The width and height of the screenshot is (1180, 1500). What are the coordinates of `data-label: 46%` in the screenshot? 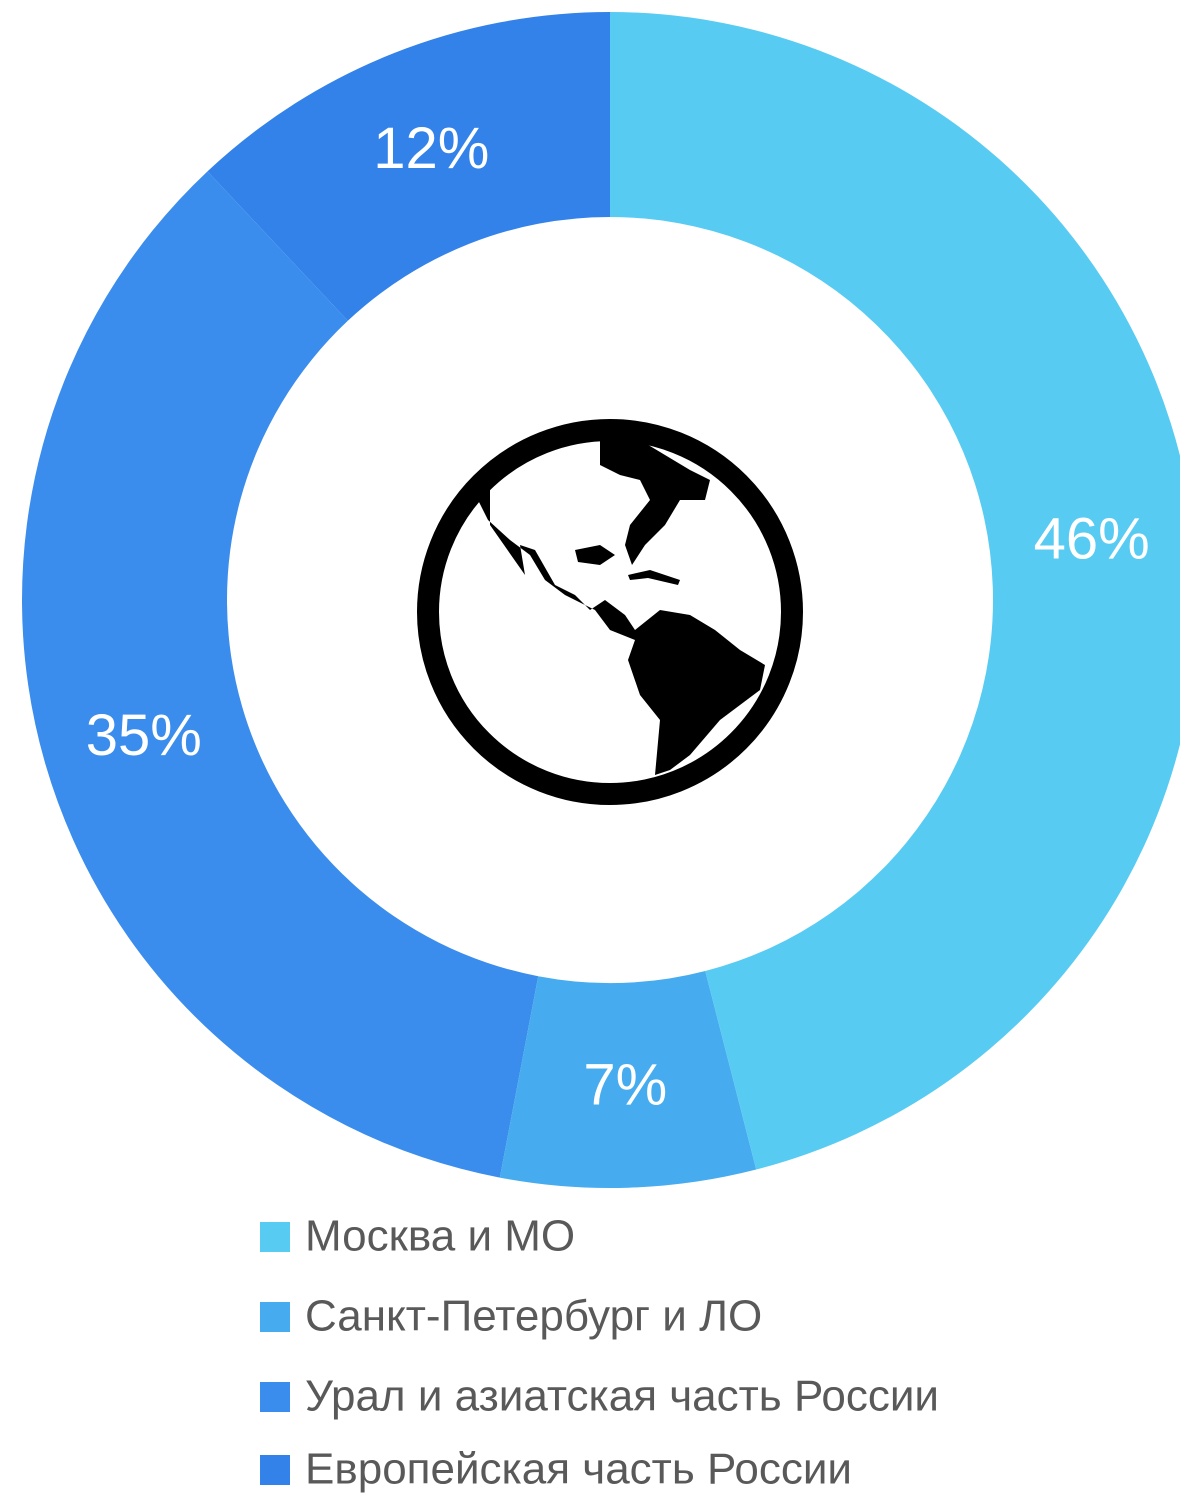 It's located at (1092, 538).